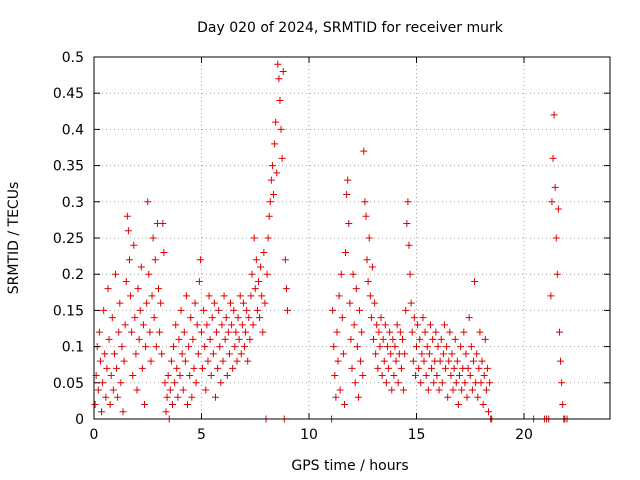  I want to click on y-tick-label: 0.5, so click(73, 58).